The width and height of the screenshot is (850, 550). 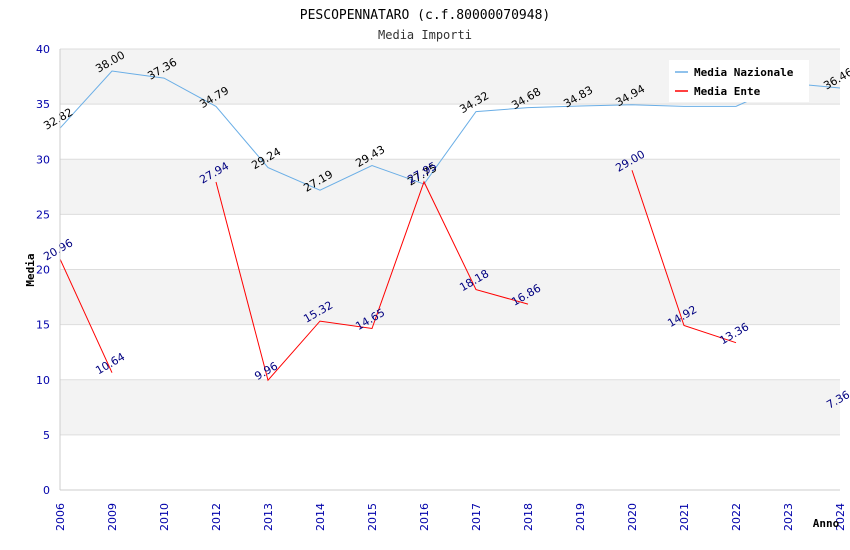 What do you see at coordinates (43, 214) in the screenshot?
I see `y-tick-label: 25` at bounding box center [43, 214].